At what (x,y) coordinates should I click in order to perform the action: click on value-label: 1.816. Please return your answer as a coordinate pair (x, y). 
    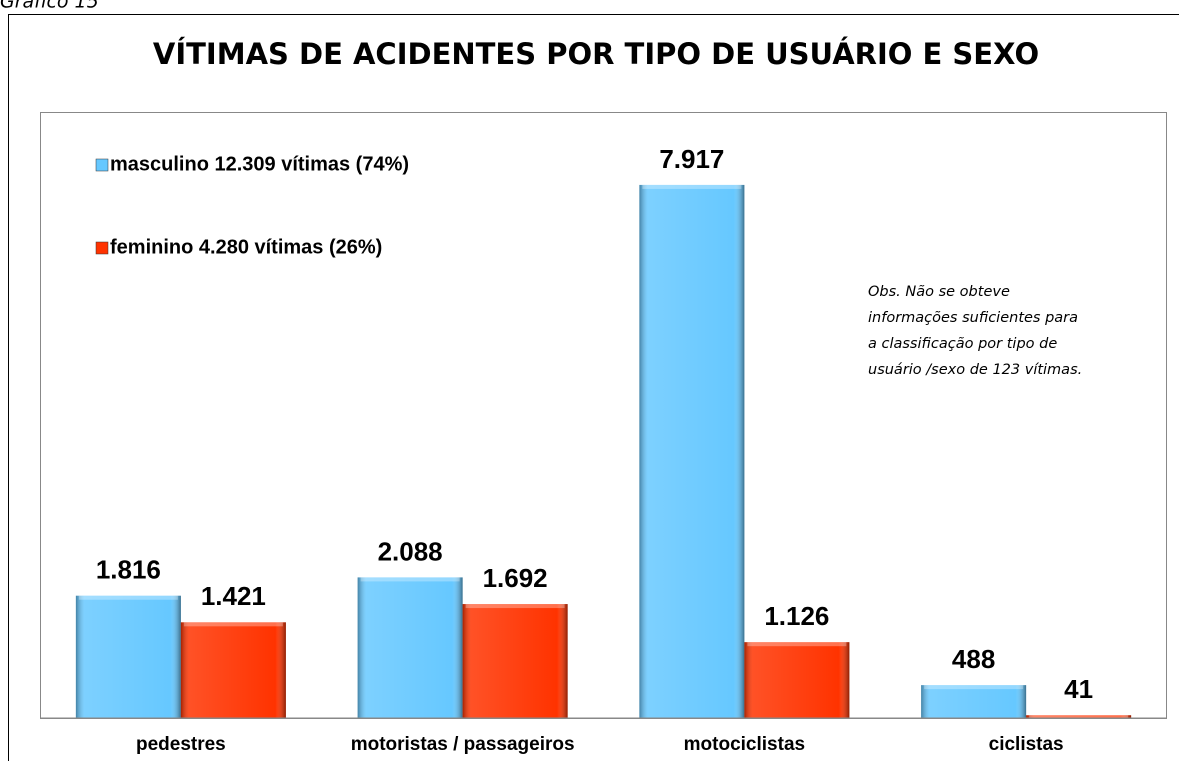
    Looking at the image, I should click on (128, 570).